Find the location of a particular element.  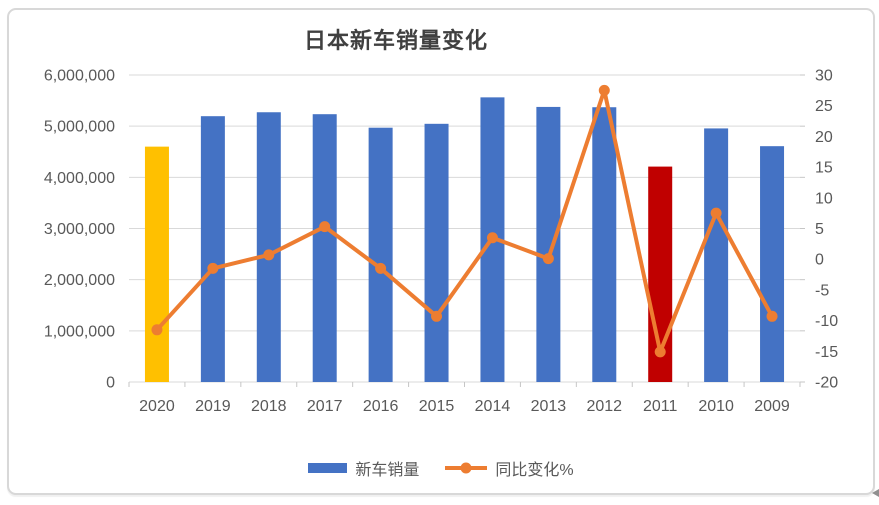

right-axis-label-20: 20 is located at coordinates (824, 137).